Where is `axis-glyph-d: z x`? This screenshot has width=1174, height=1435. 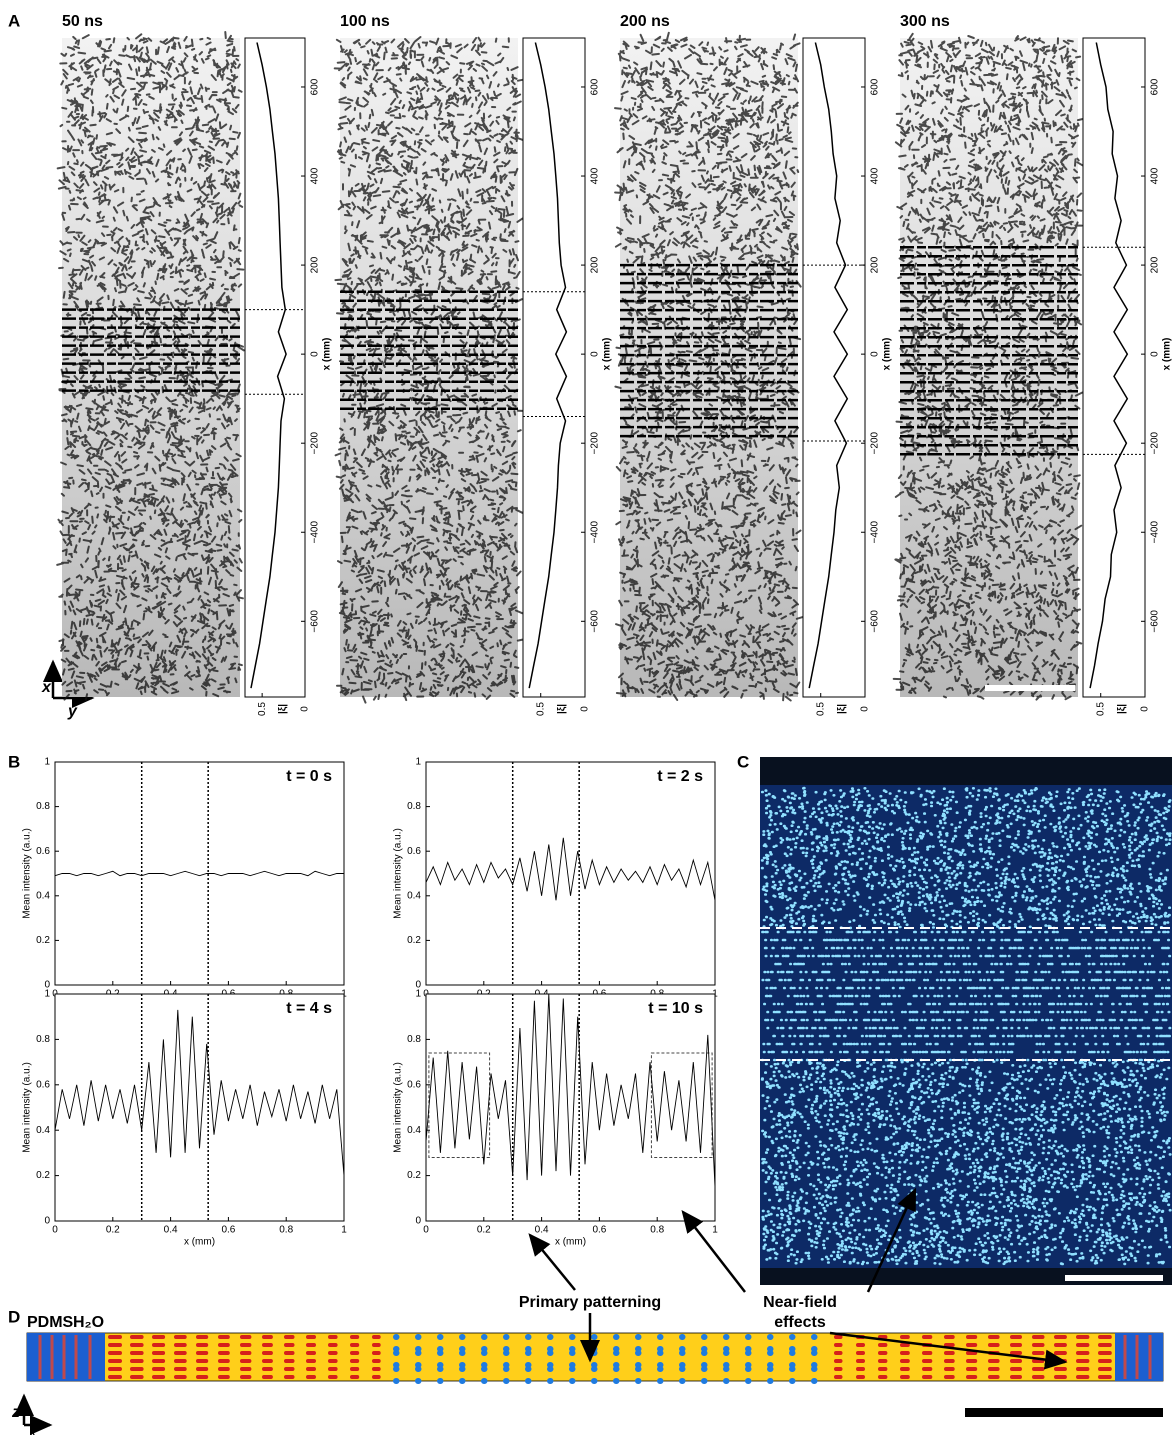 axis-glyph-d: z x is located at coordinates (32, 1414).